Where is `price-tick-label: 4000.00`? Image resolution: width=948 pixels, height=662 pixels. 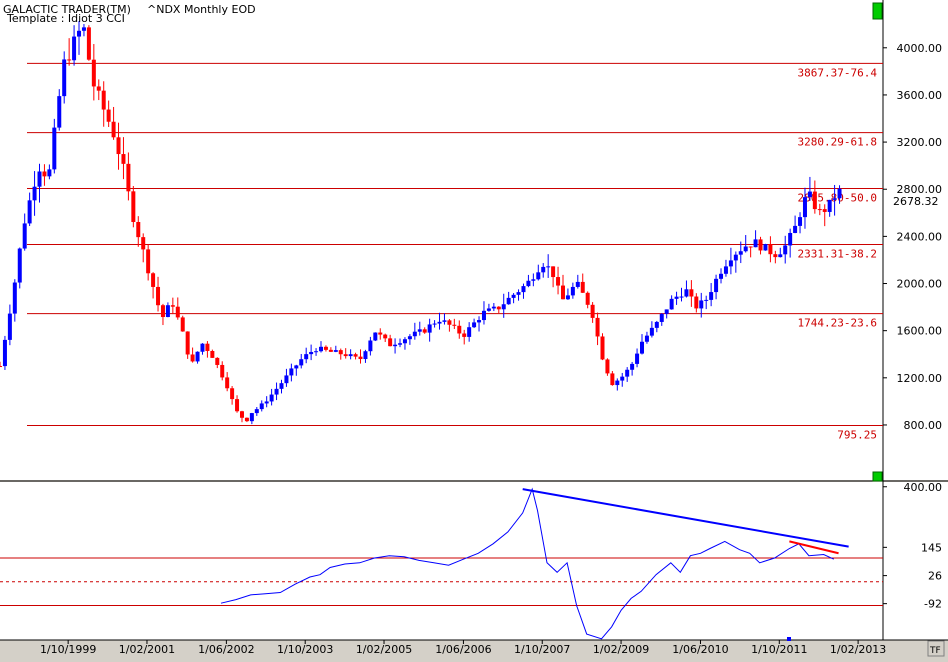 price-tick-label: 4000.00 is located at coordinates (920, 48).